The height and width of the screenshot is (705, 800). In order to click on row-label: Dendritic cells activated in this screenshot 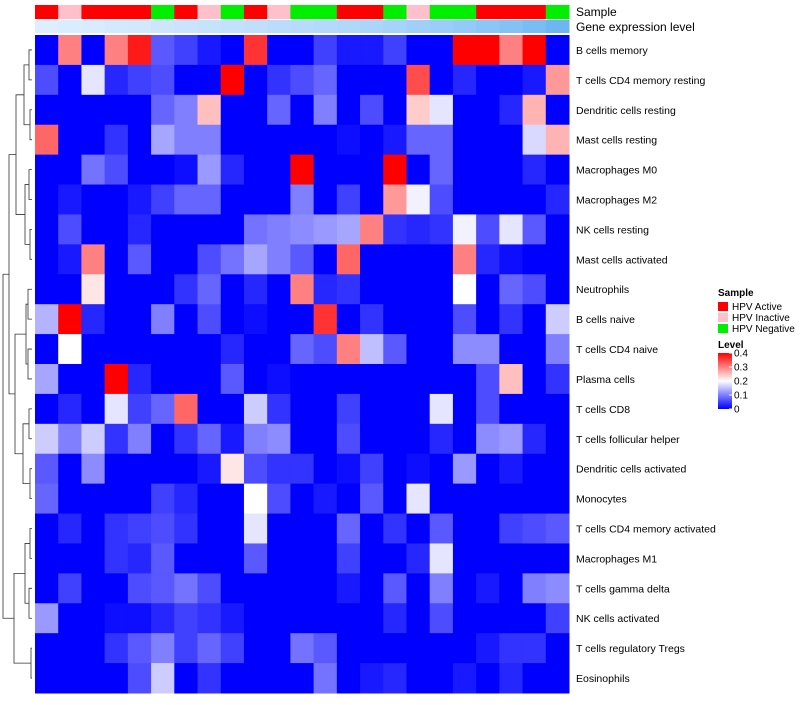, I will do `click(631, 470)`.